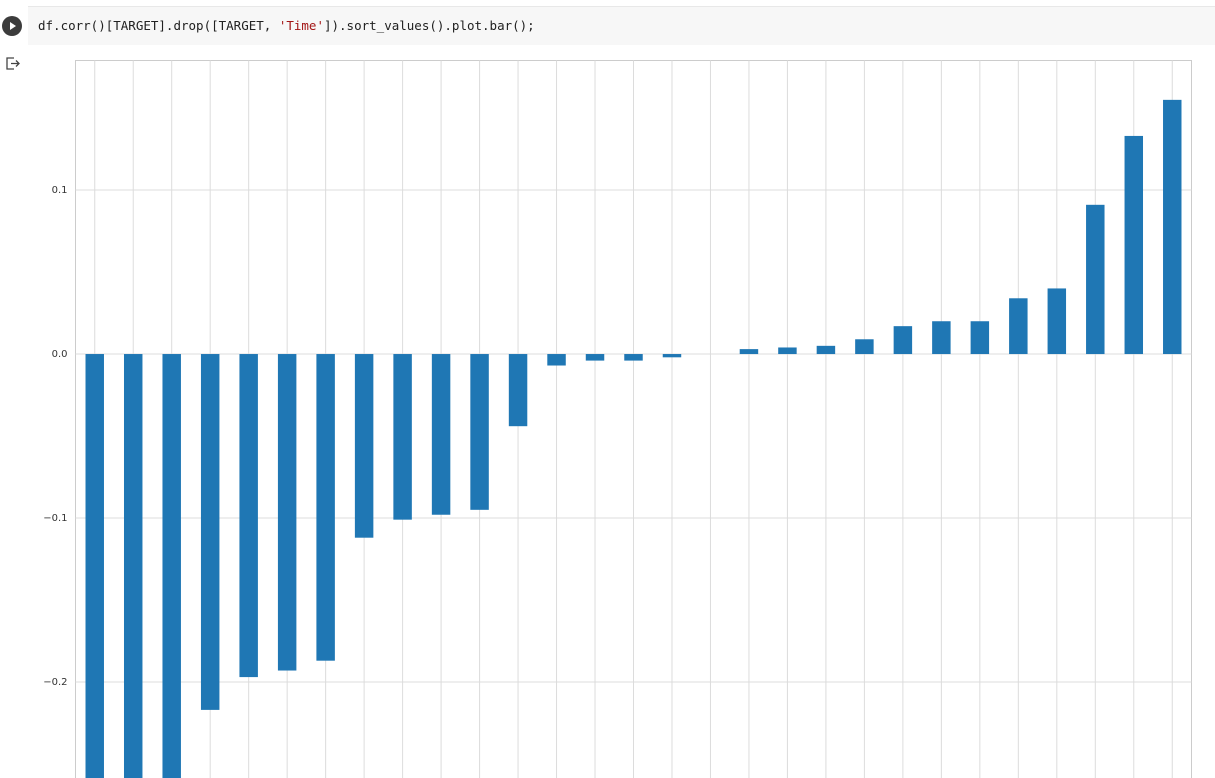  What do you see at coordinates (158, 25) in the screenshot?
I see `code-text: df.corr()[TARGET].drop([TARGET,` at bounding box center [158, 25].